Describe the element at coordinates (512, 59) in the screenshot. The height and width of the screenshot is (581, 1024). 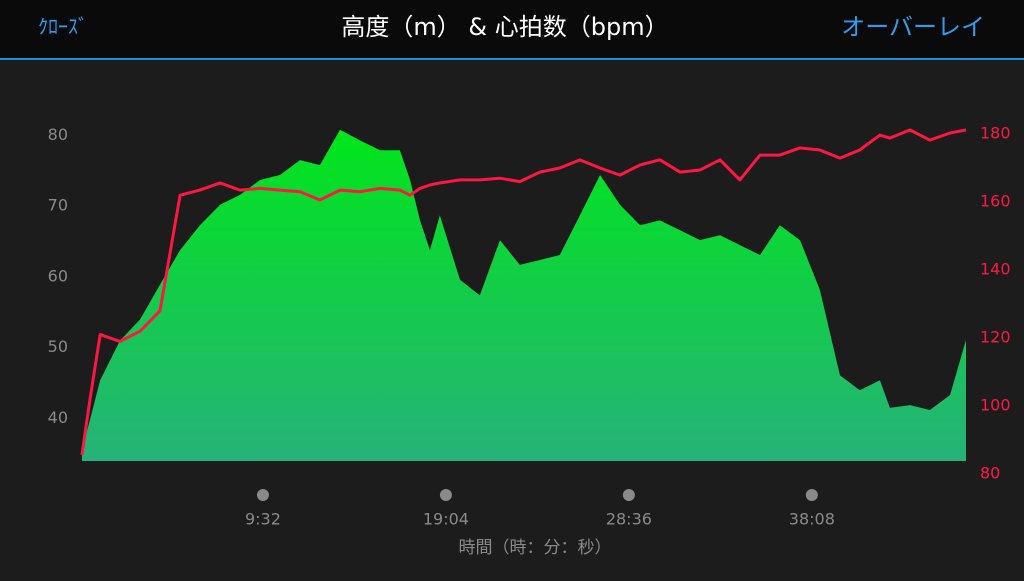
I see `header-divider` at that location.